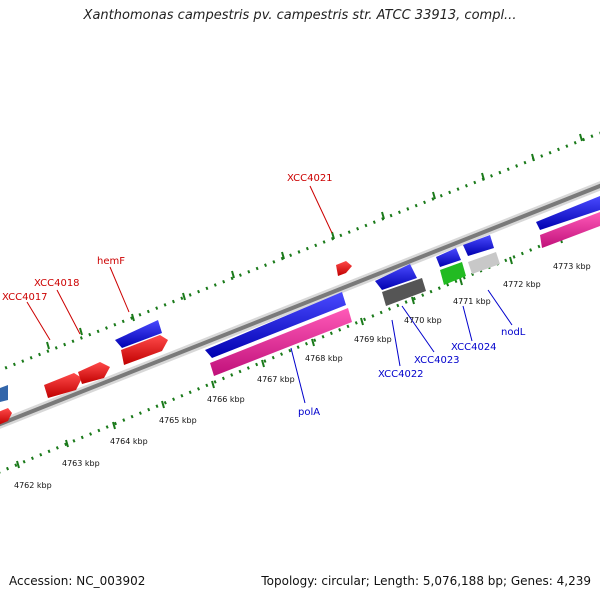  Describe the element at coordinates (474, 347) in the screenshot. I see `gene-label-xcc4024: XCC4024` at that location.